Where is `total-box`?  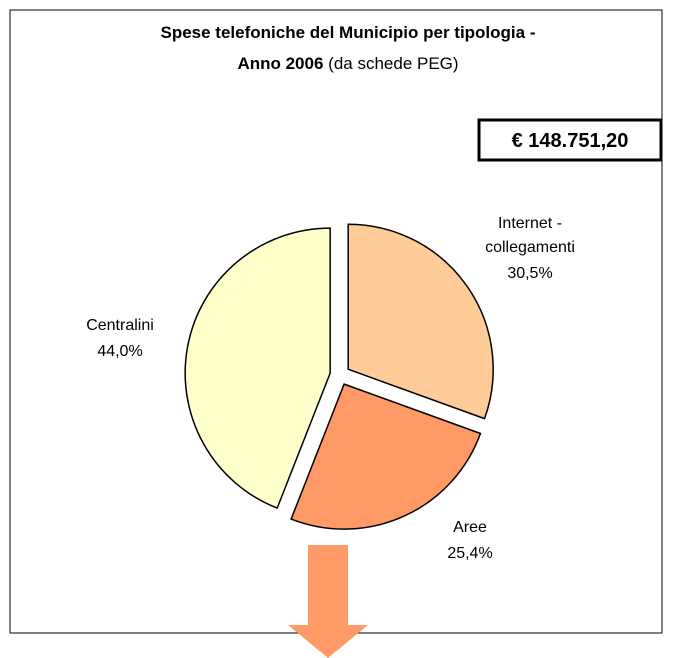
total-box is located at coordinates (570, 140).